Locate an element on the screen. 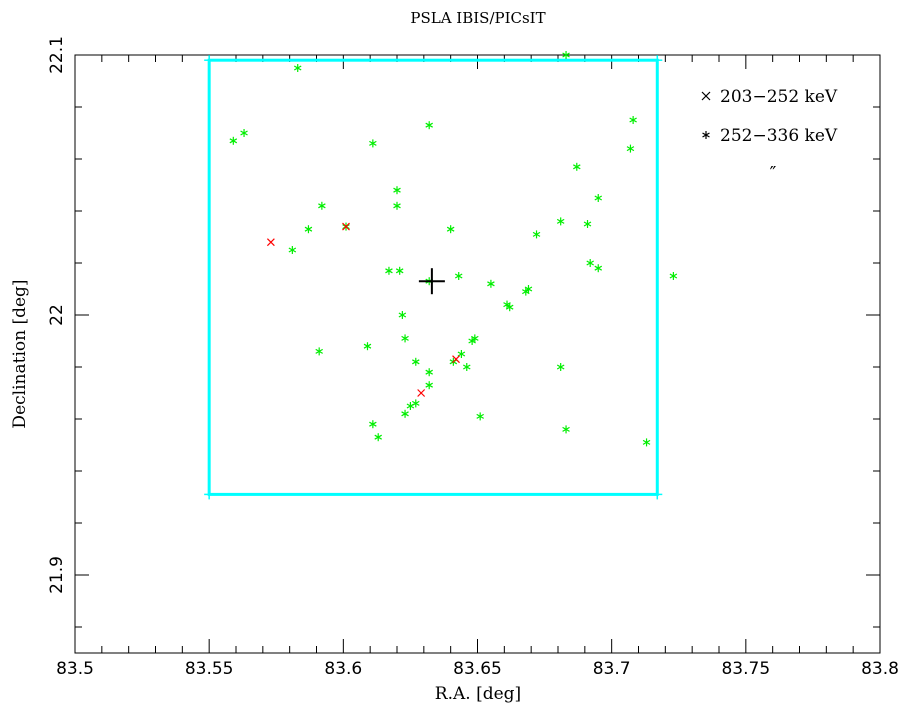 The height and width of the screenshot is (707, 901). x-tick-labels: 83.5 83.55 83.6 83.65 83.7 83.75 83.8 is located at coordinates (477, 669).